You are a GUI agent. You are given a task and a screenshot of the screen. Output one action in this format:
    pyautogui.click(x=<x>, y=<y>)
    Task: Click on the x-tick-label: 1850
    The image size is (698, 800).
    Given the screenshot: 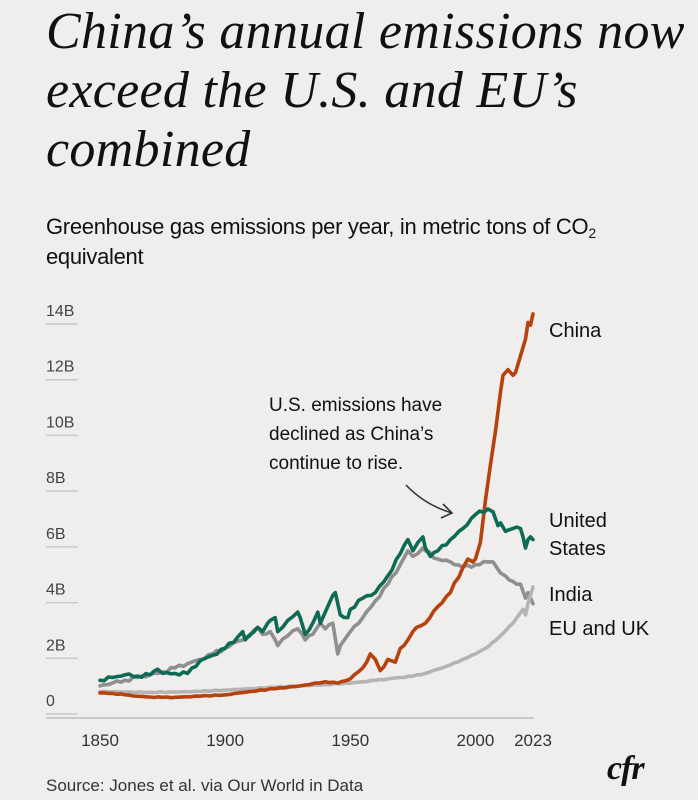 What is the action you would take?
    pyautogui.click(x=100, y=740)
    